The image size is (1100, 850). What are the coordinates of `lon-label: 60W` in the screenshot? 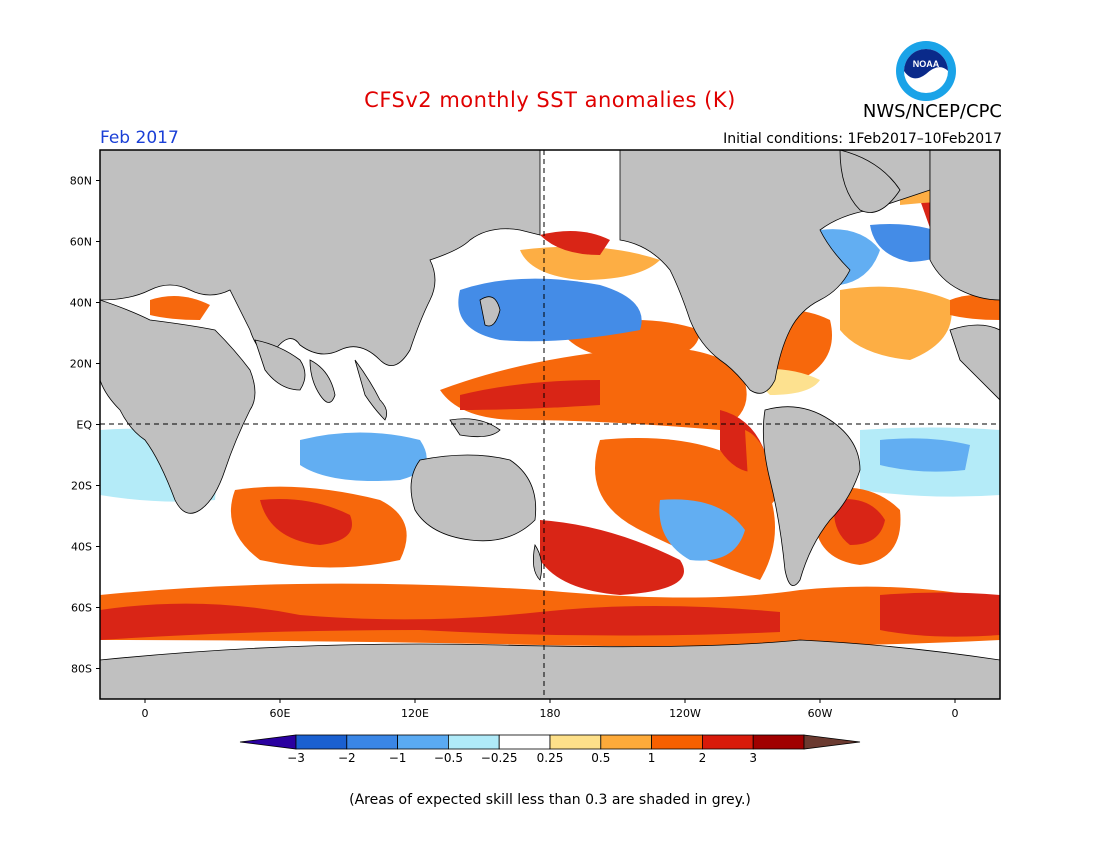 It's located at (820, 713).